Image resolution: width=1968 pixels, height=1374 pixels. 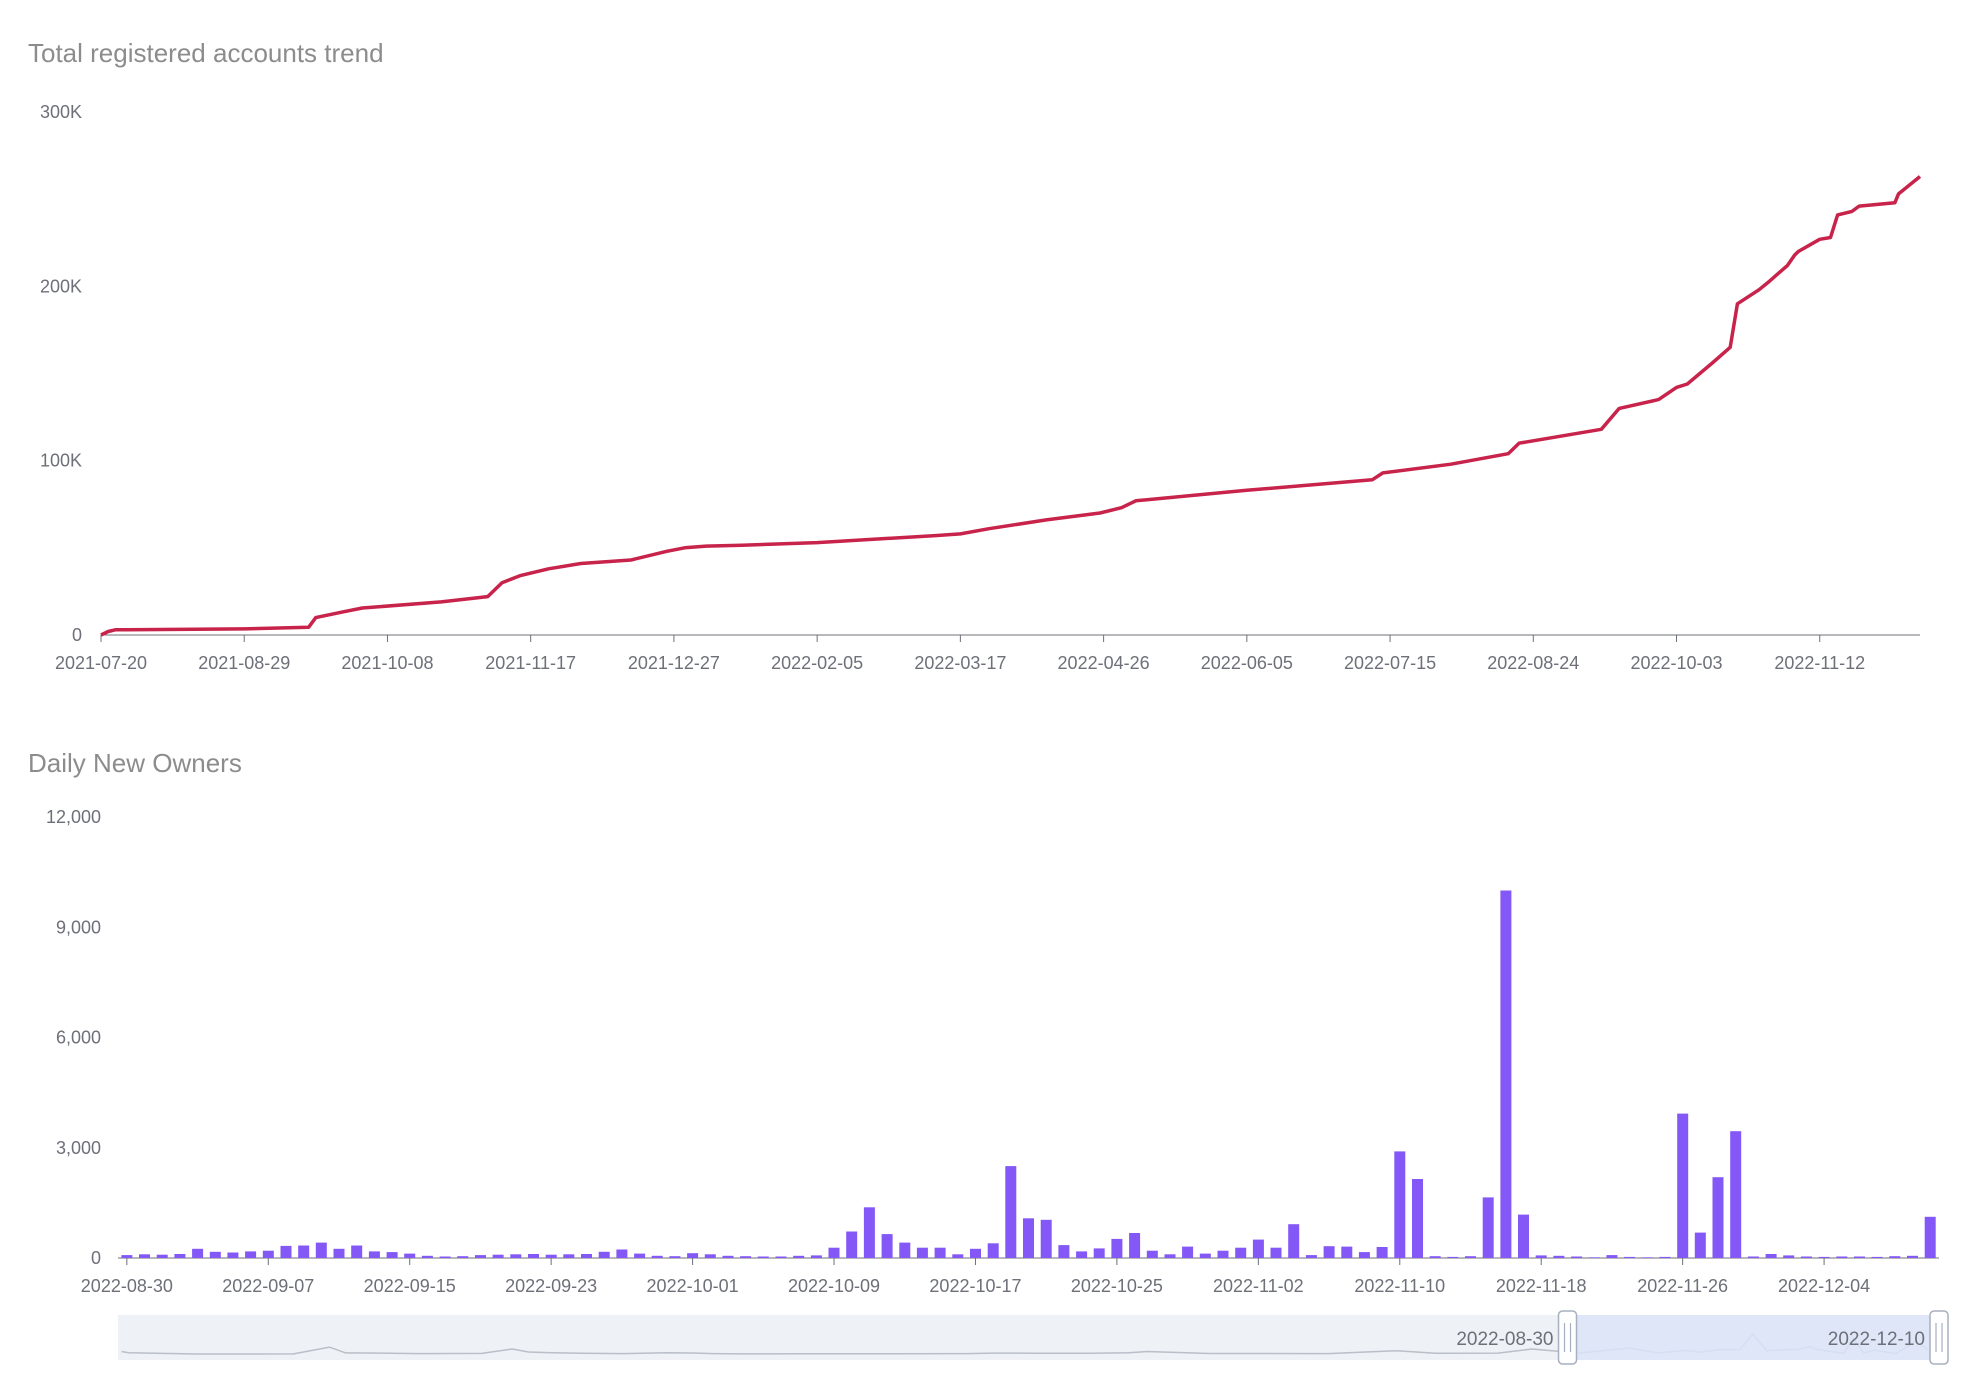 I want to click on x-tick-label: 2022-10-09, so click(x=834, y=1286).